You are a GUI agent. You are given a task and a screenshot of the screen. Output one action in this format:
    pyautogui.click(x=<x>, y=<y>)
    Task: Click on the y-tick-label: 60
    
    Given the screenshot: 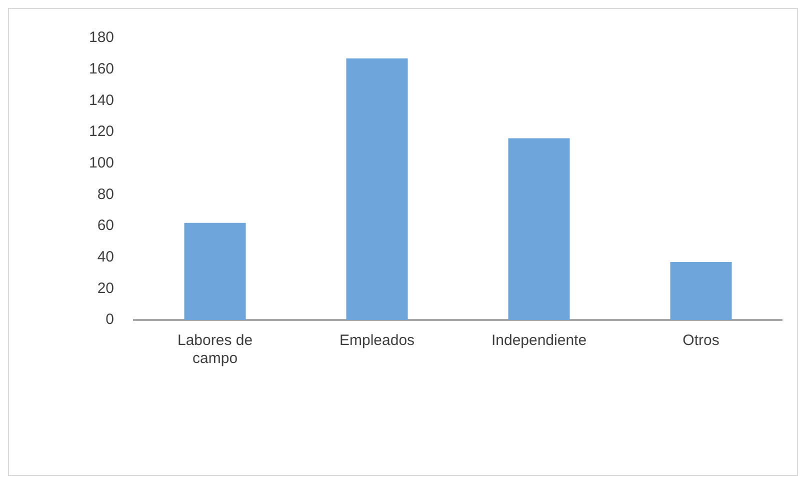 What is the action you would take?
    pyautogui.click(x=105, y=225)
    